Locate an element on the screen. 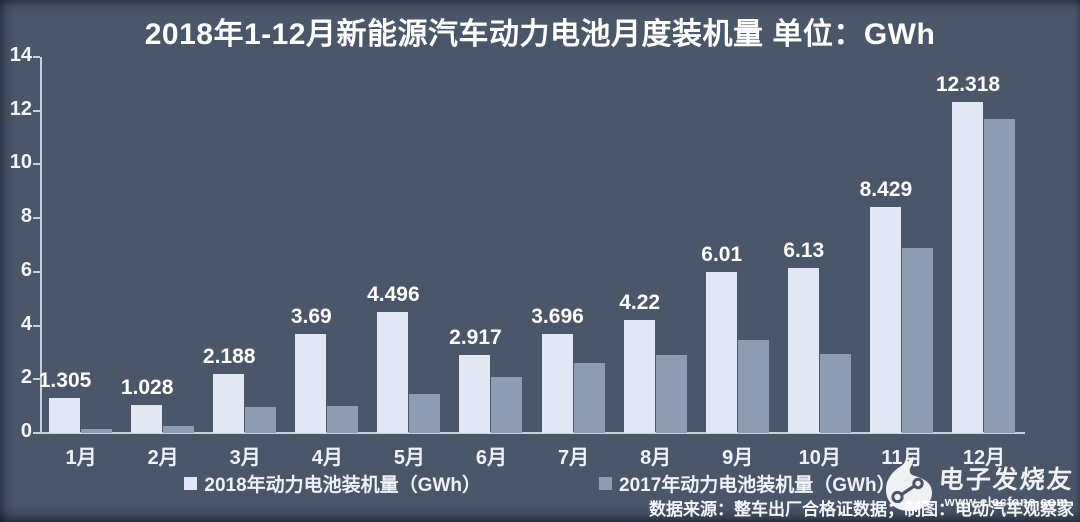 This screenshot has height=522, width=1080. bar-value-label-2月: 1.028 is located at coordinates (147, 388).